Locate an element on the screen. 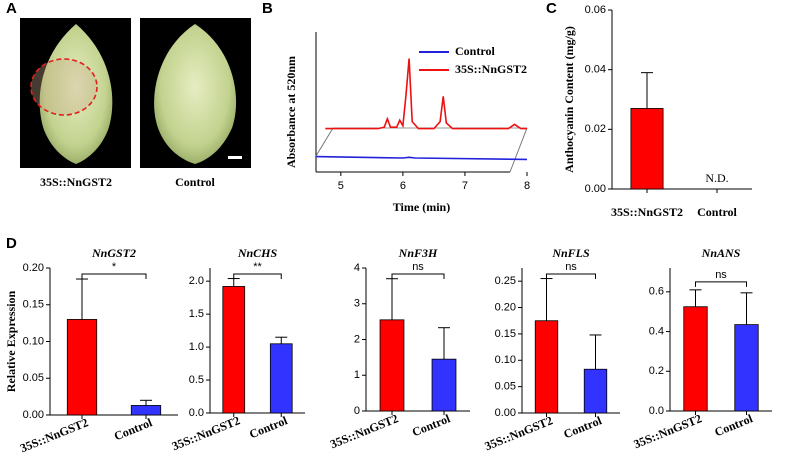  y-axis-label: Anthocyanin Content (mg/g) is located at coordinates (569, 99).